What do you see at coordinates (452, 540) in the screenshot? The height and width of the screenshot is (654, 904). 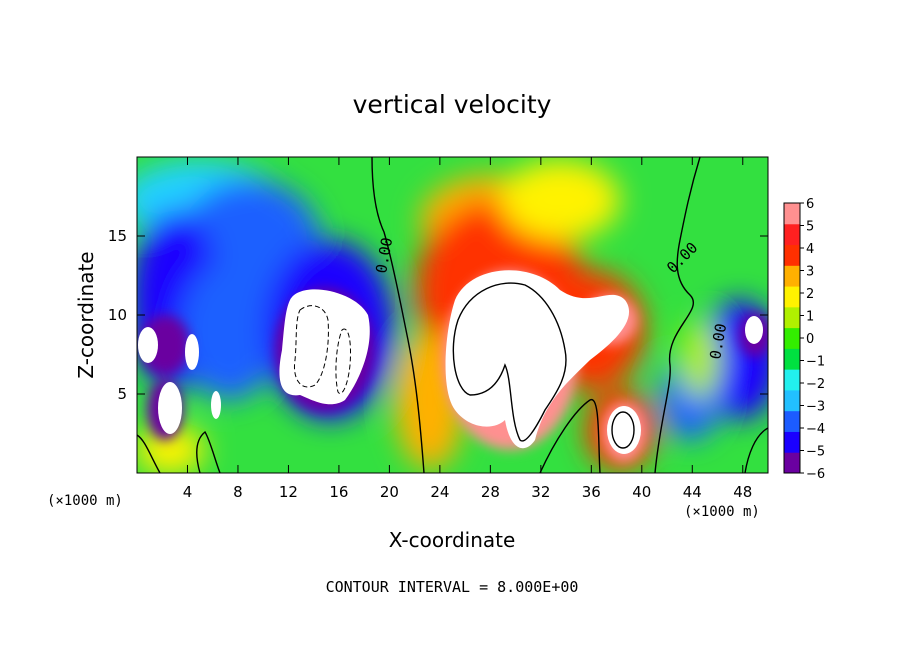 I see `x-axis-label: X-coordinate` at bounding box center [452, 540].